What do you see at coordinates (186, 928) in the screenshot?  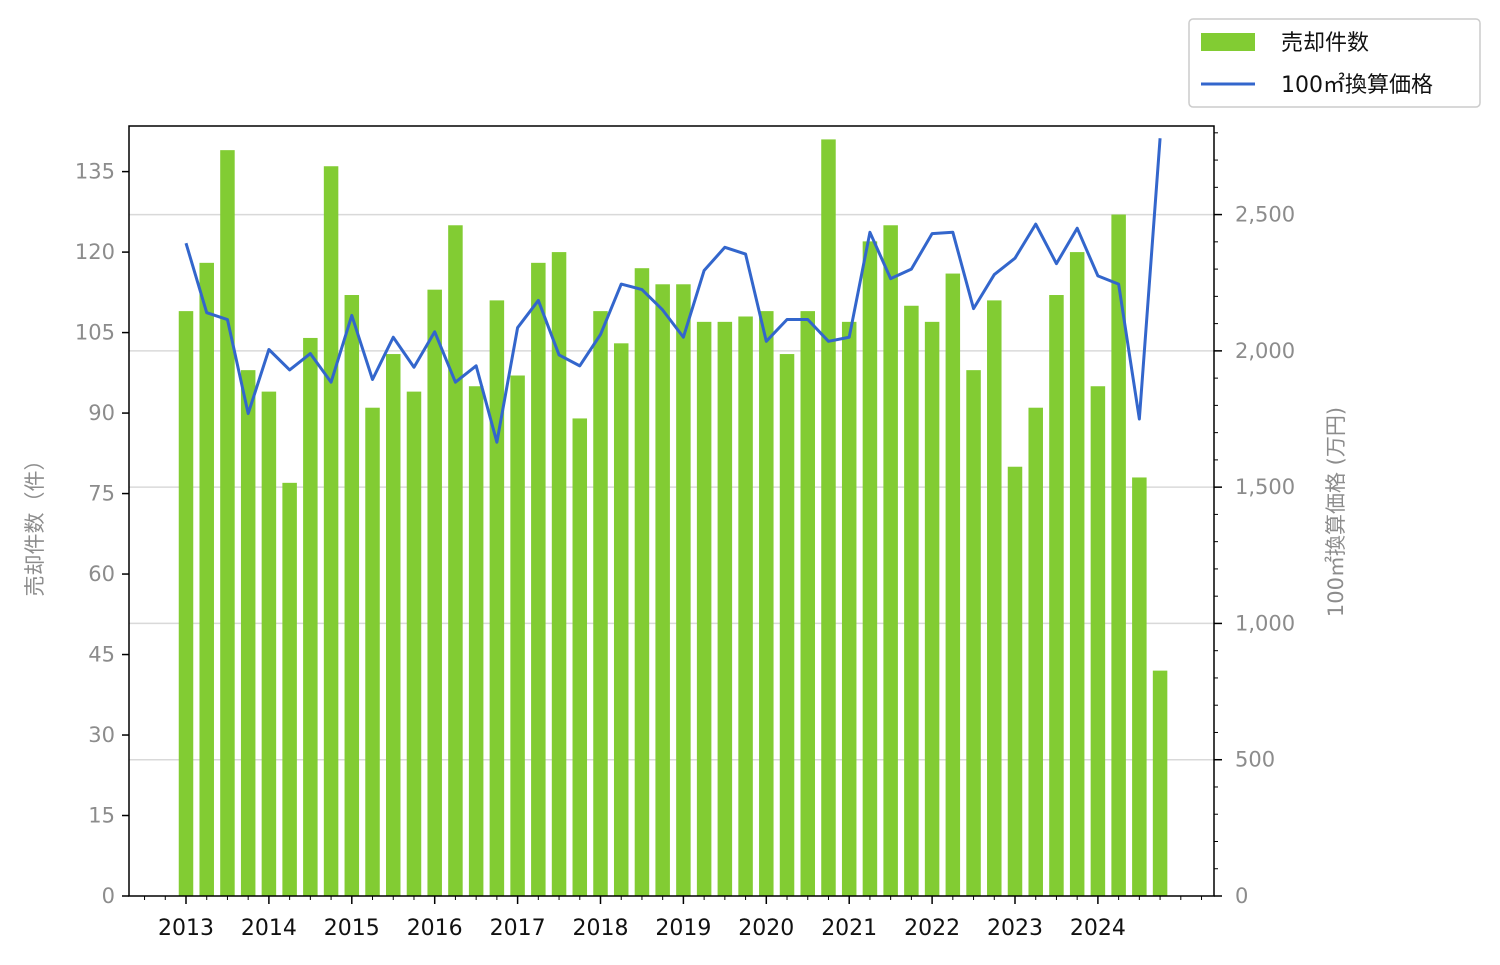 I see `x-tick-label: 2013` at bounding box center [186, 928].